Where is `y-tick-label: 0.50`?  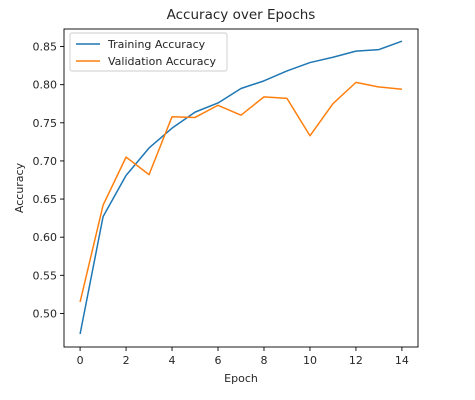
y-tick-label: 0.50 is located at coordinates (45, 313).